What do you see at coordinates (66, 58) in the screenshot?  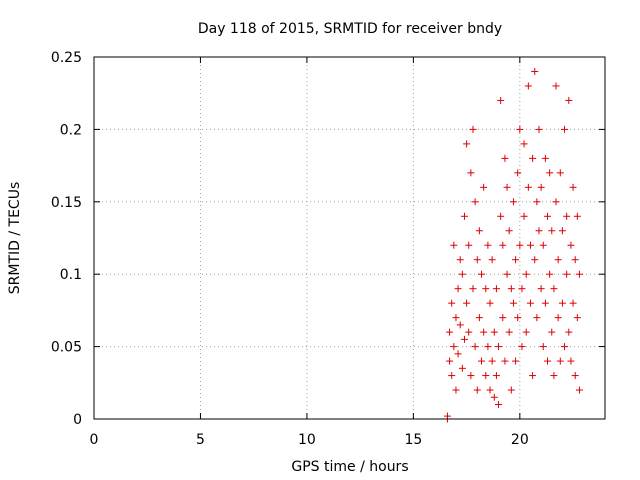 I see `y-tick-label: 0.25` at bounding box center [66, 58].